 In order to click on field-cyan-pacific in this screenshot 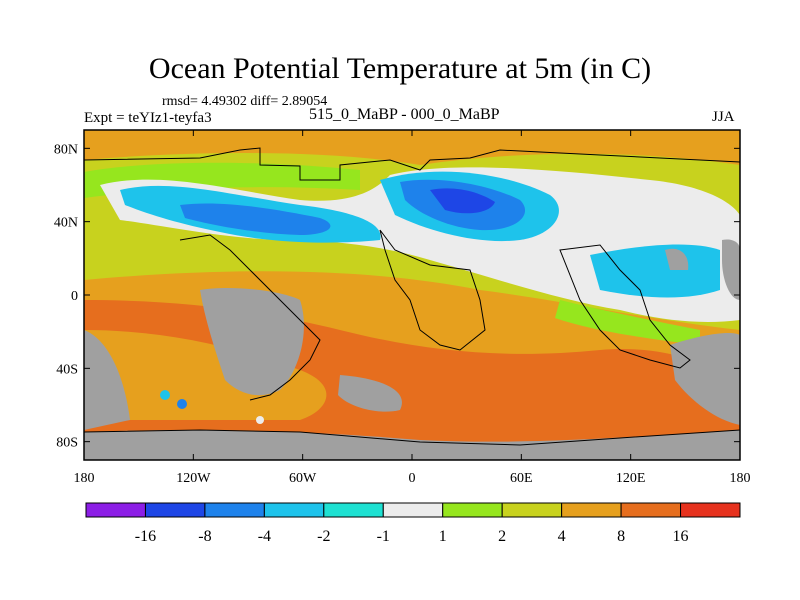, I will do `click(655, 271)`.